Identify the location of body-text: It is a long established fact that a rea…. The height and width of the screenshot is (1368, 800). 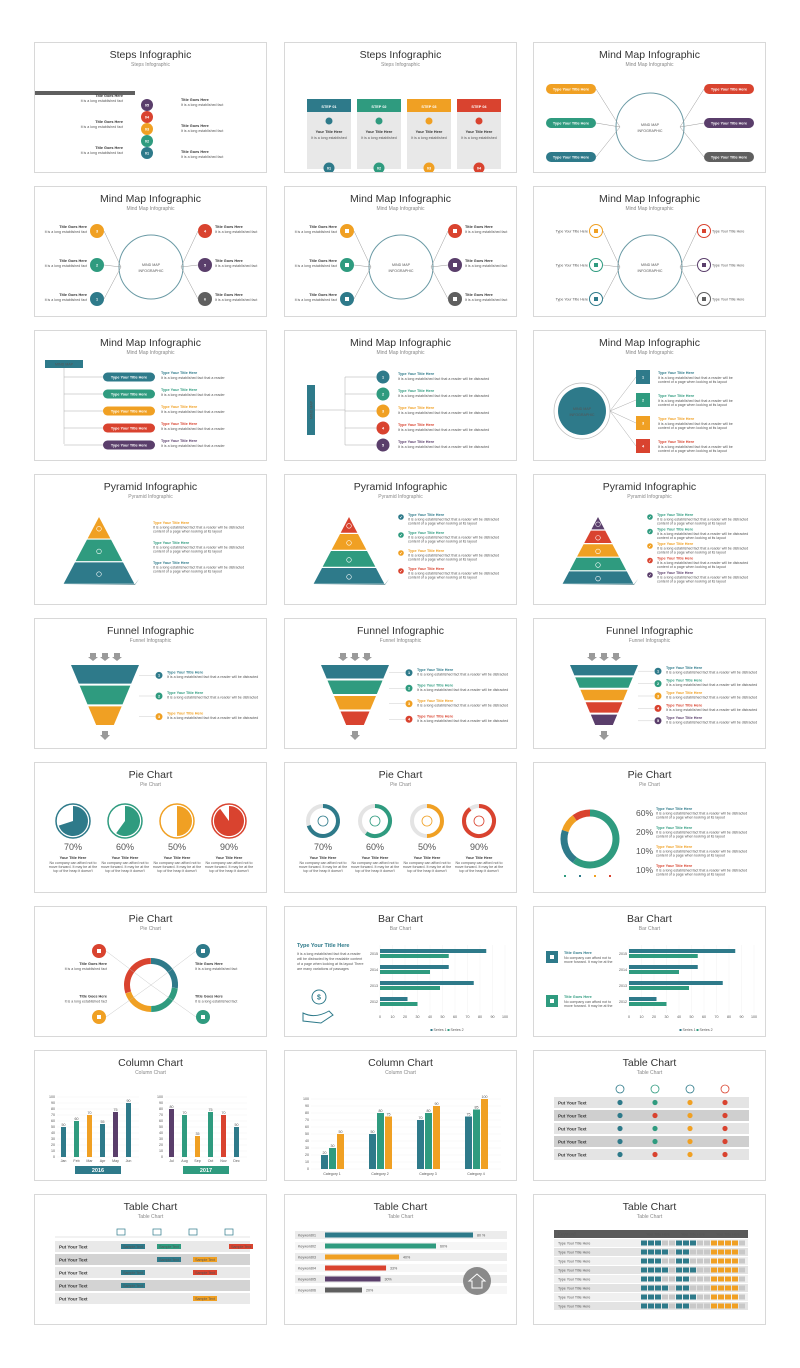
(711, 685).